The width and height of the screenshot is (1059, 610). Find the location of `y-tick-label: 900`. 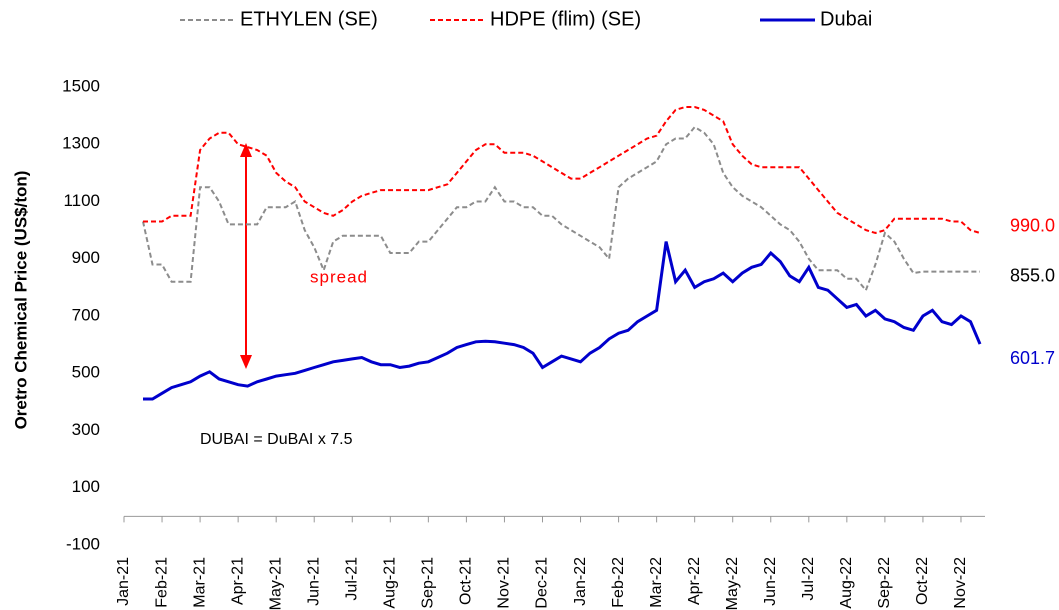

y-tick-label: 900 is located at coordinates (86, 257).